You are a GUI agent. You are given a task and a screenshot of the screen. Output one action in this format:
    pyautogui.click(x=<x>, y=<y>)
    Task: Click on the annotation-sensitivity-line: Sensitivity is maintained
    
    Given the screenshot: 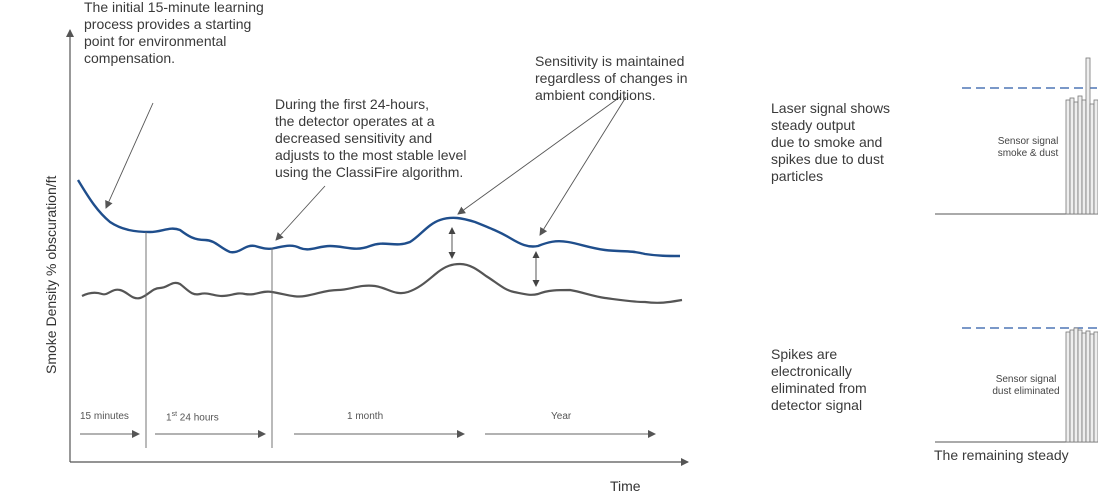 What is the action you would take?
    pyautogui.click(x=610, y=61)
    